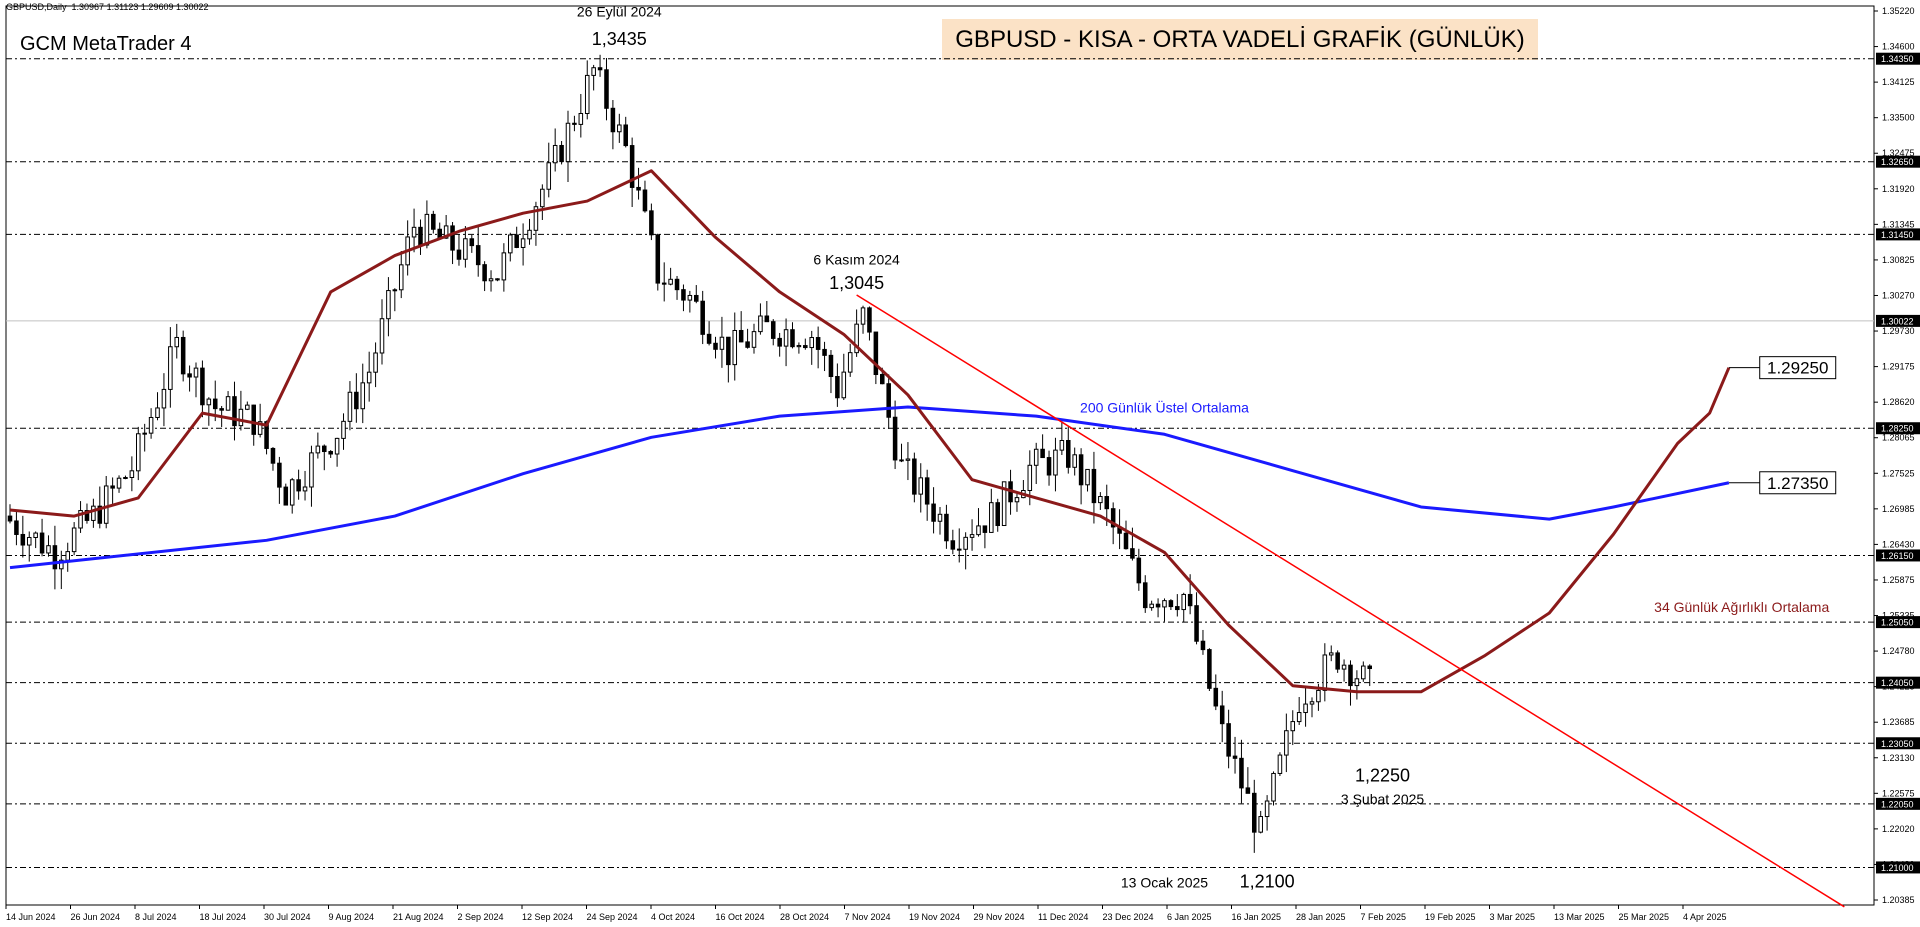 The height and width of the screenshot is (927, 1920). I want to click on level-price-label: 1.34350, so click(1897, 59).